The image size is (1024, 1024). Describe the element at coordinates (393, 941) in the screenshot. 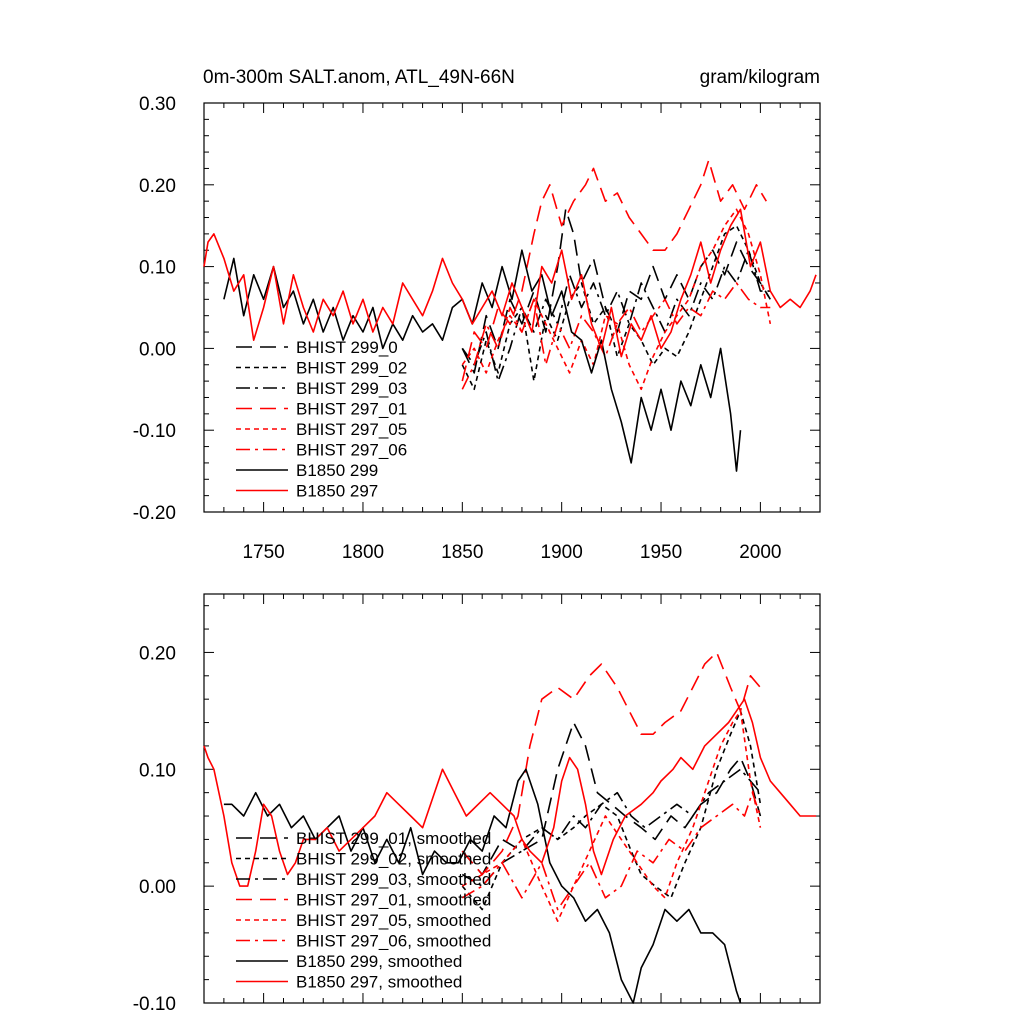

I see `legend-label: BHIST 297_06, smoothed` at that location.